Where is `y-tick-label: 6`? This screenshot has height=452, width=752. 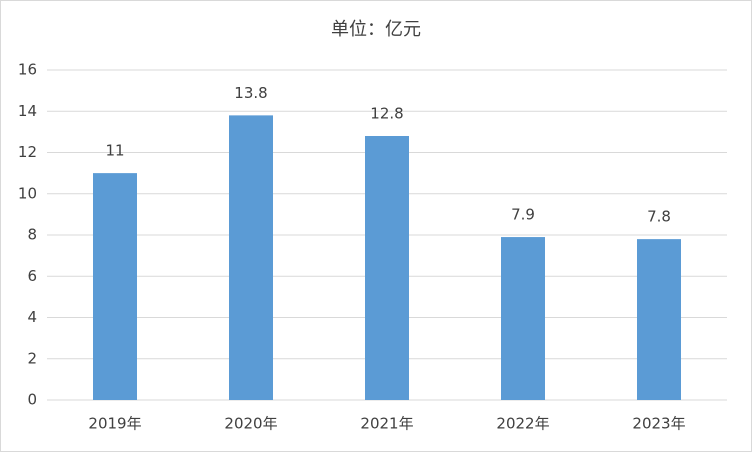
y-tick-label: 6 is located at coordinates (32, 276).